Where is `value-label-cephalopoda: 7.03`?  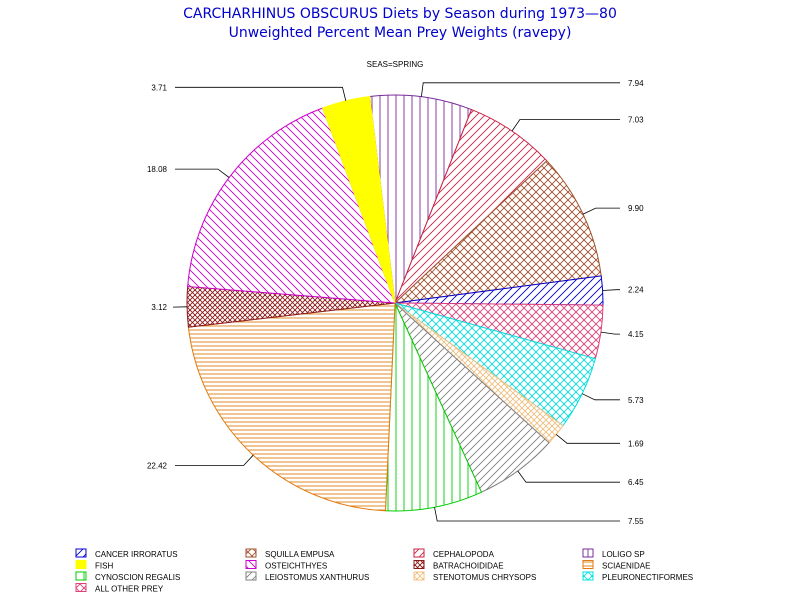 value-label-cephalopoda: 7.03 is located at coordinates (636, 120).